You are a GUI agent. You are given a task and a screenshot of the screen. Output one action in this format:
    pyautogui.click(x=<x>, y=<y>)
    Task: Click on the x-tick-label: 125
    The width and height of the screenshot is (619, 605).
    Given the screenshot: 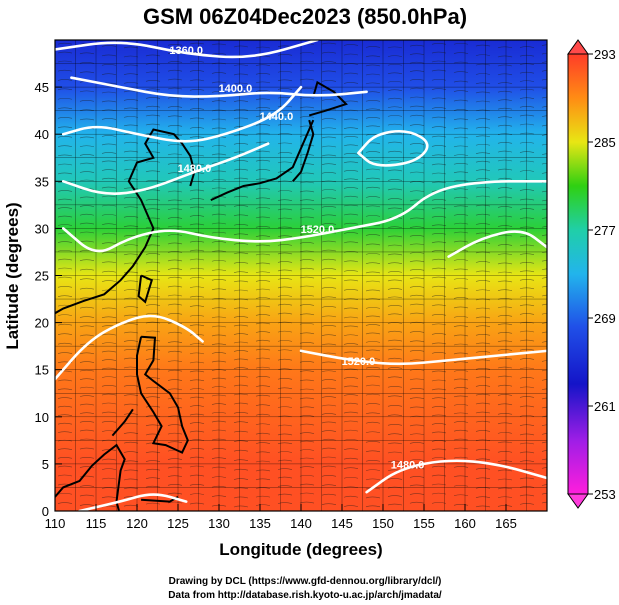 What is the action you would take?
    pyautogui.click(x=178, y=523)
    